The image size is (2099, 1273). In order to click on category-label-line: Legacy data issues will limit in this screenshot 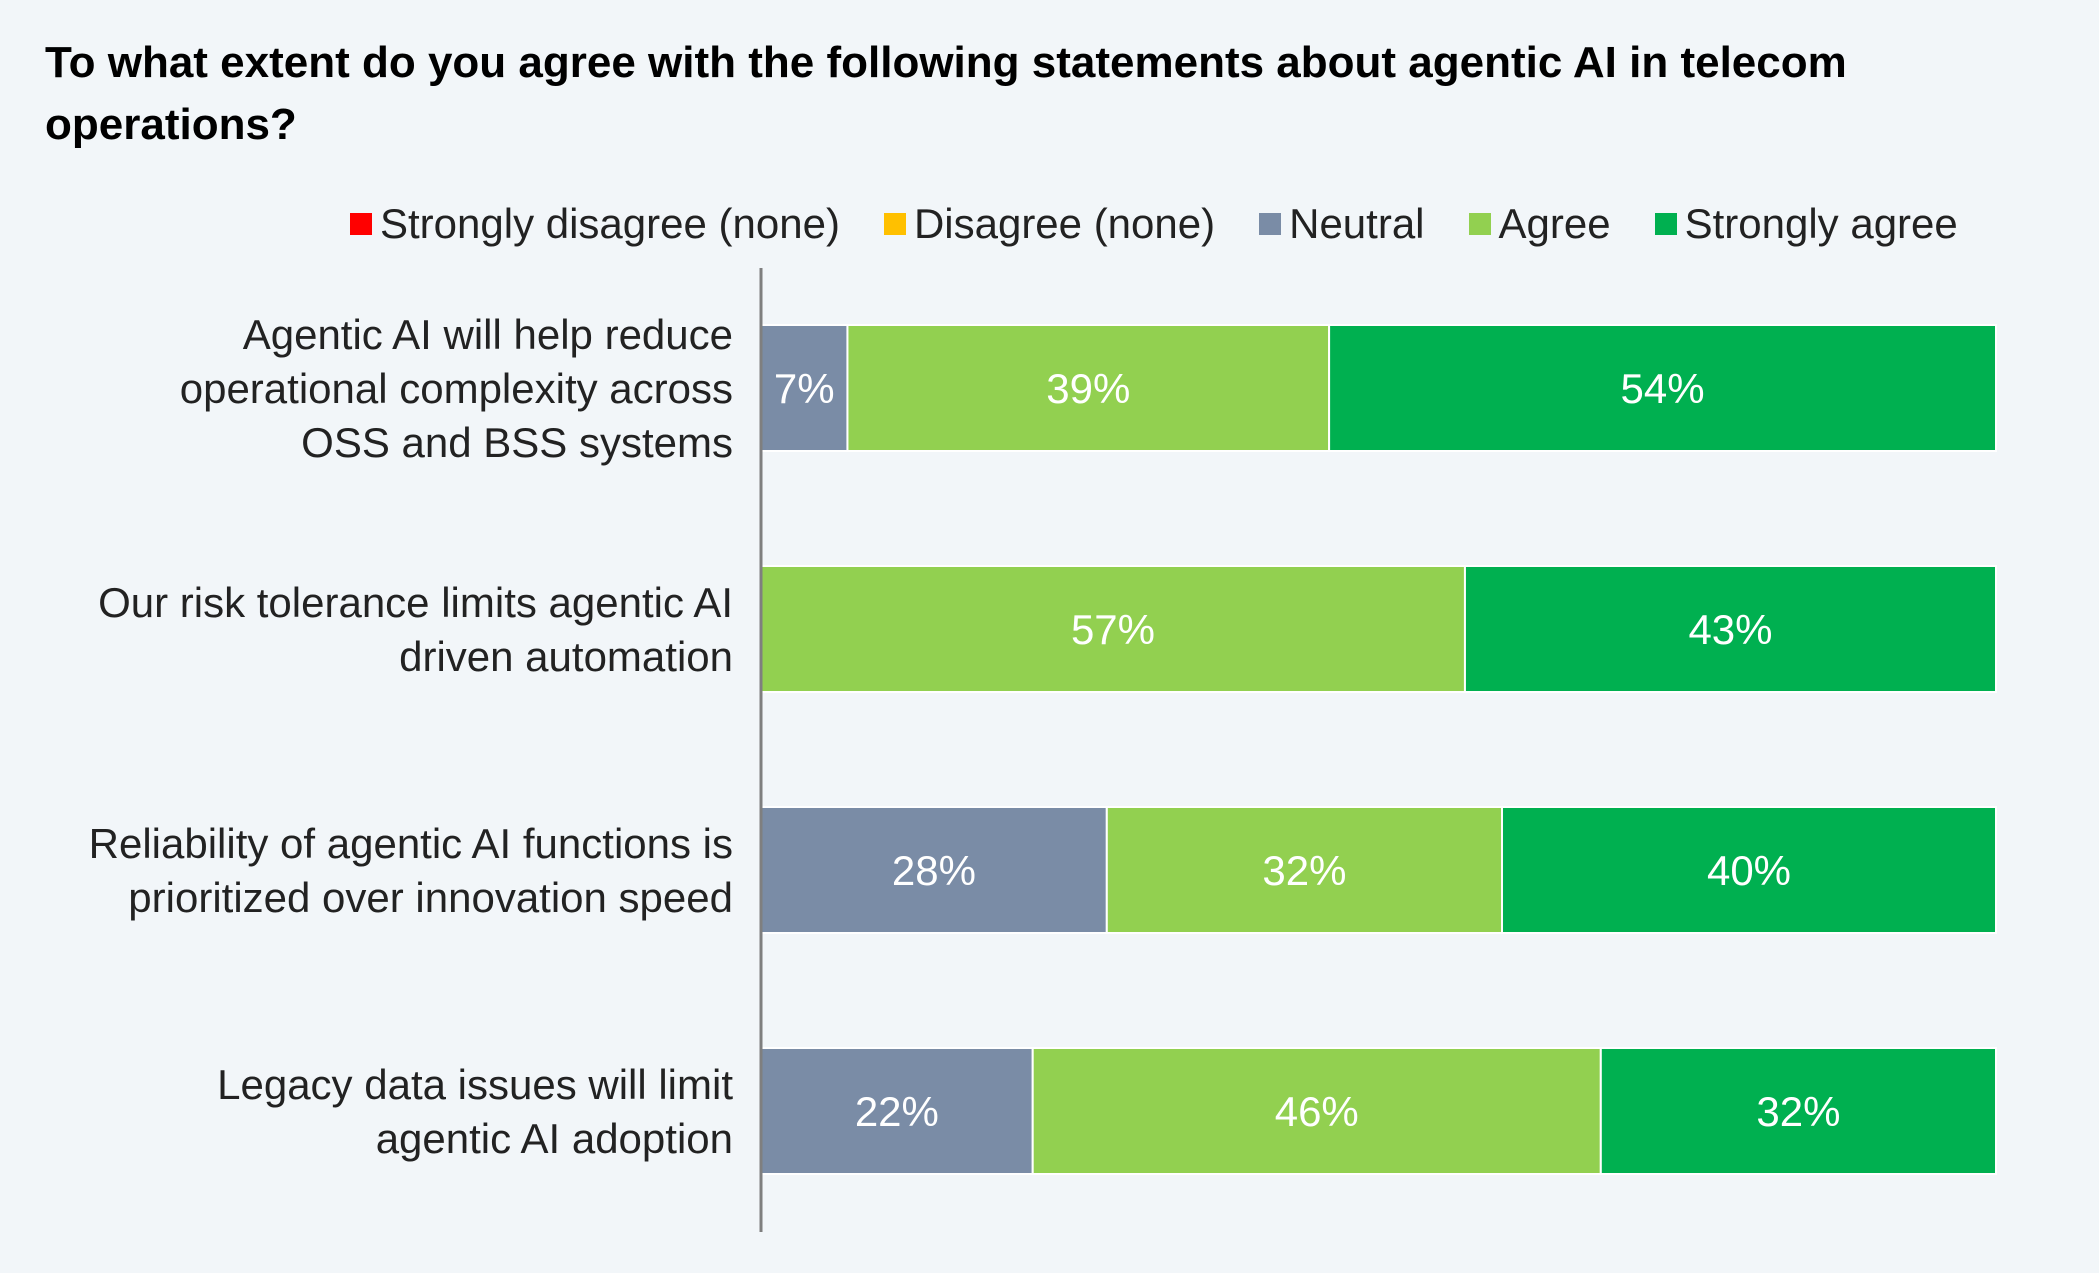, I will do `click(475, 1084)`.